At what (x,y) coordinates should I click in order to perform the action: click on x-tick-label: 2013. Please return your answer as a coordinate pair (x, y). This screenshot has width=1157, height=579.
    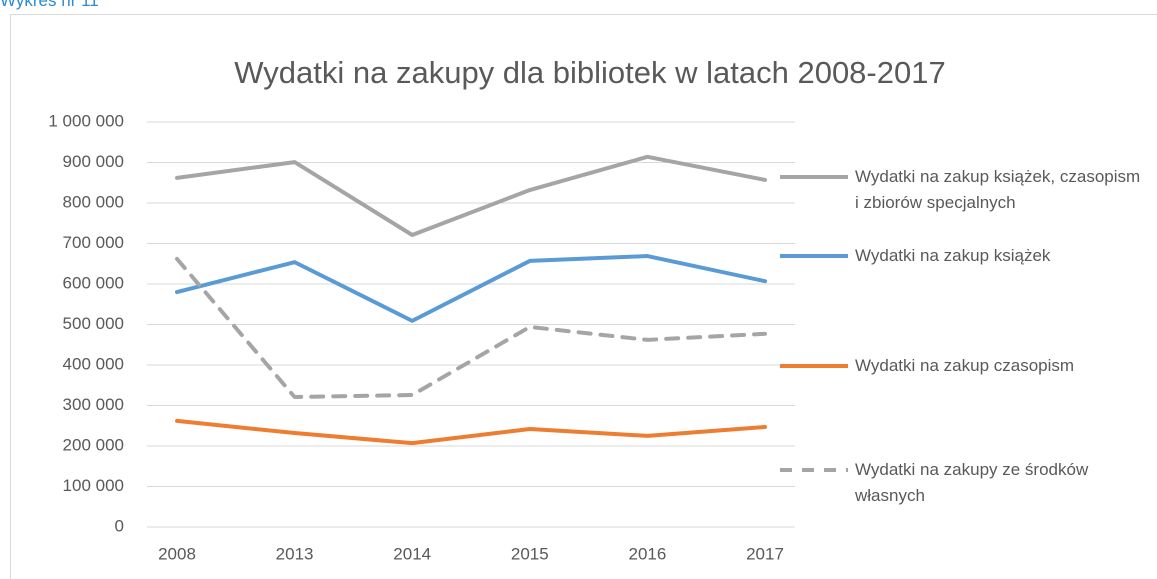
    Looking at the image, I should click on (295, 553).